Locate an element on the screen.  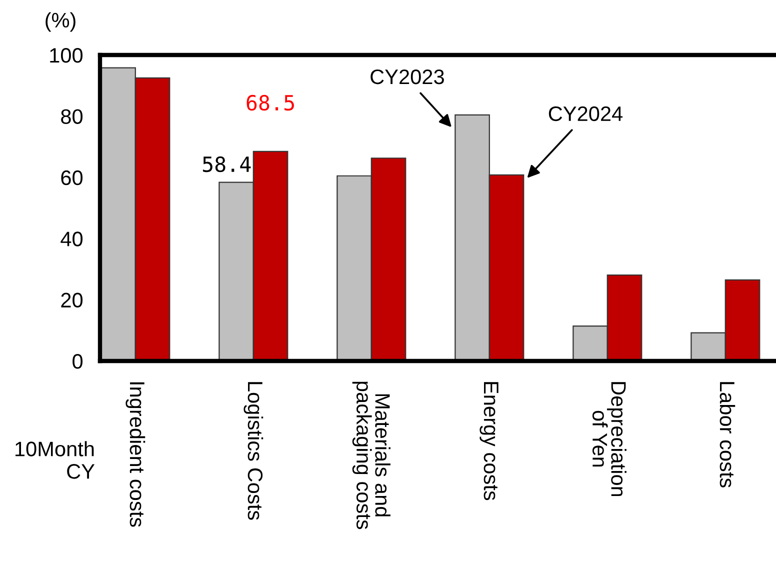
x-tick-label: Materials and packaging costs is located at coordinates (371, 456).